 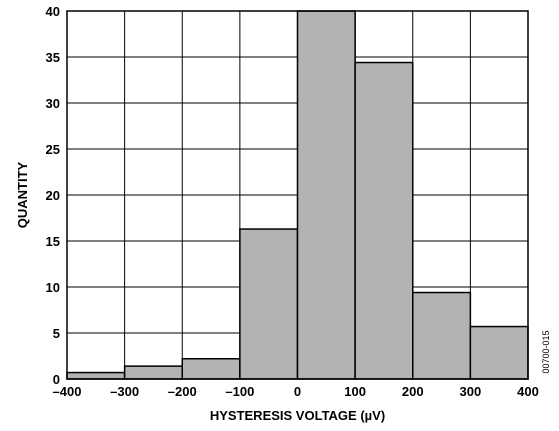 I want to click on y-tick-label: 10, so click(x=53, y=287).